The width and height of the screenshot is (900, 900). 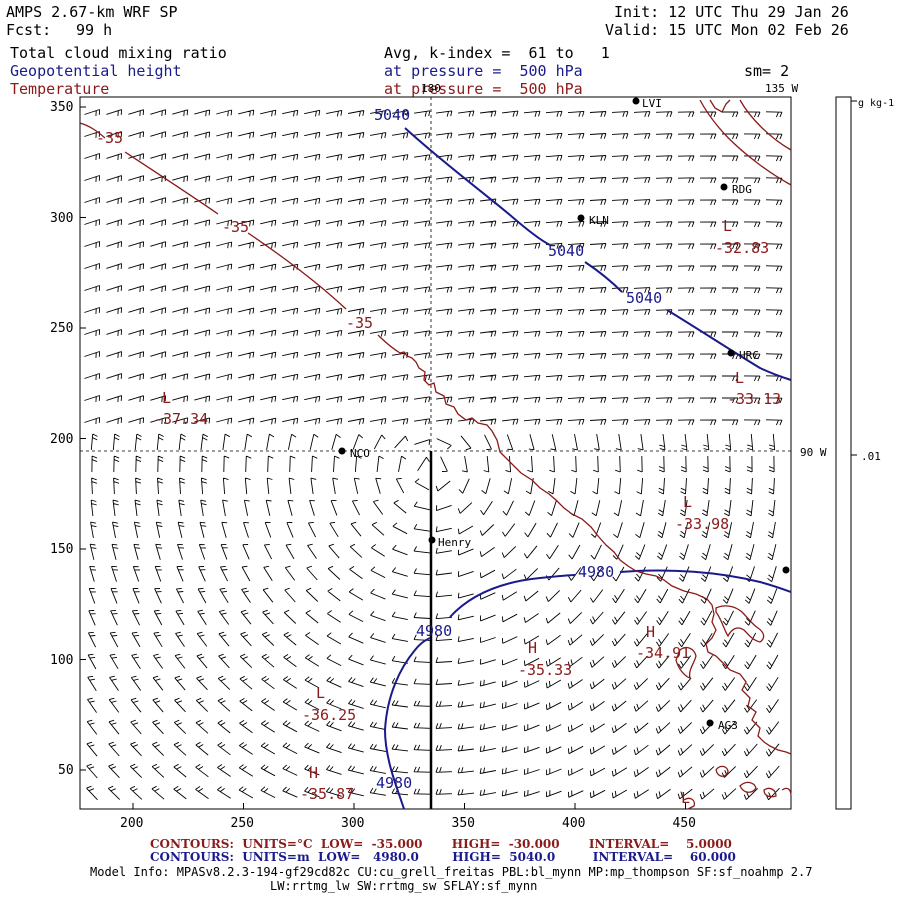 What do you see at coordinates (742, 189) in the screenshot?
I see `station-label-rdg: RDG` at bounding box center [742, 189].